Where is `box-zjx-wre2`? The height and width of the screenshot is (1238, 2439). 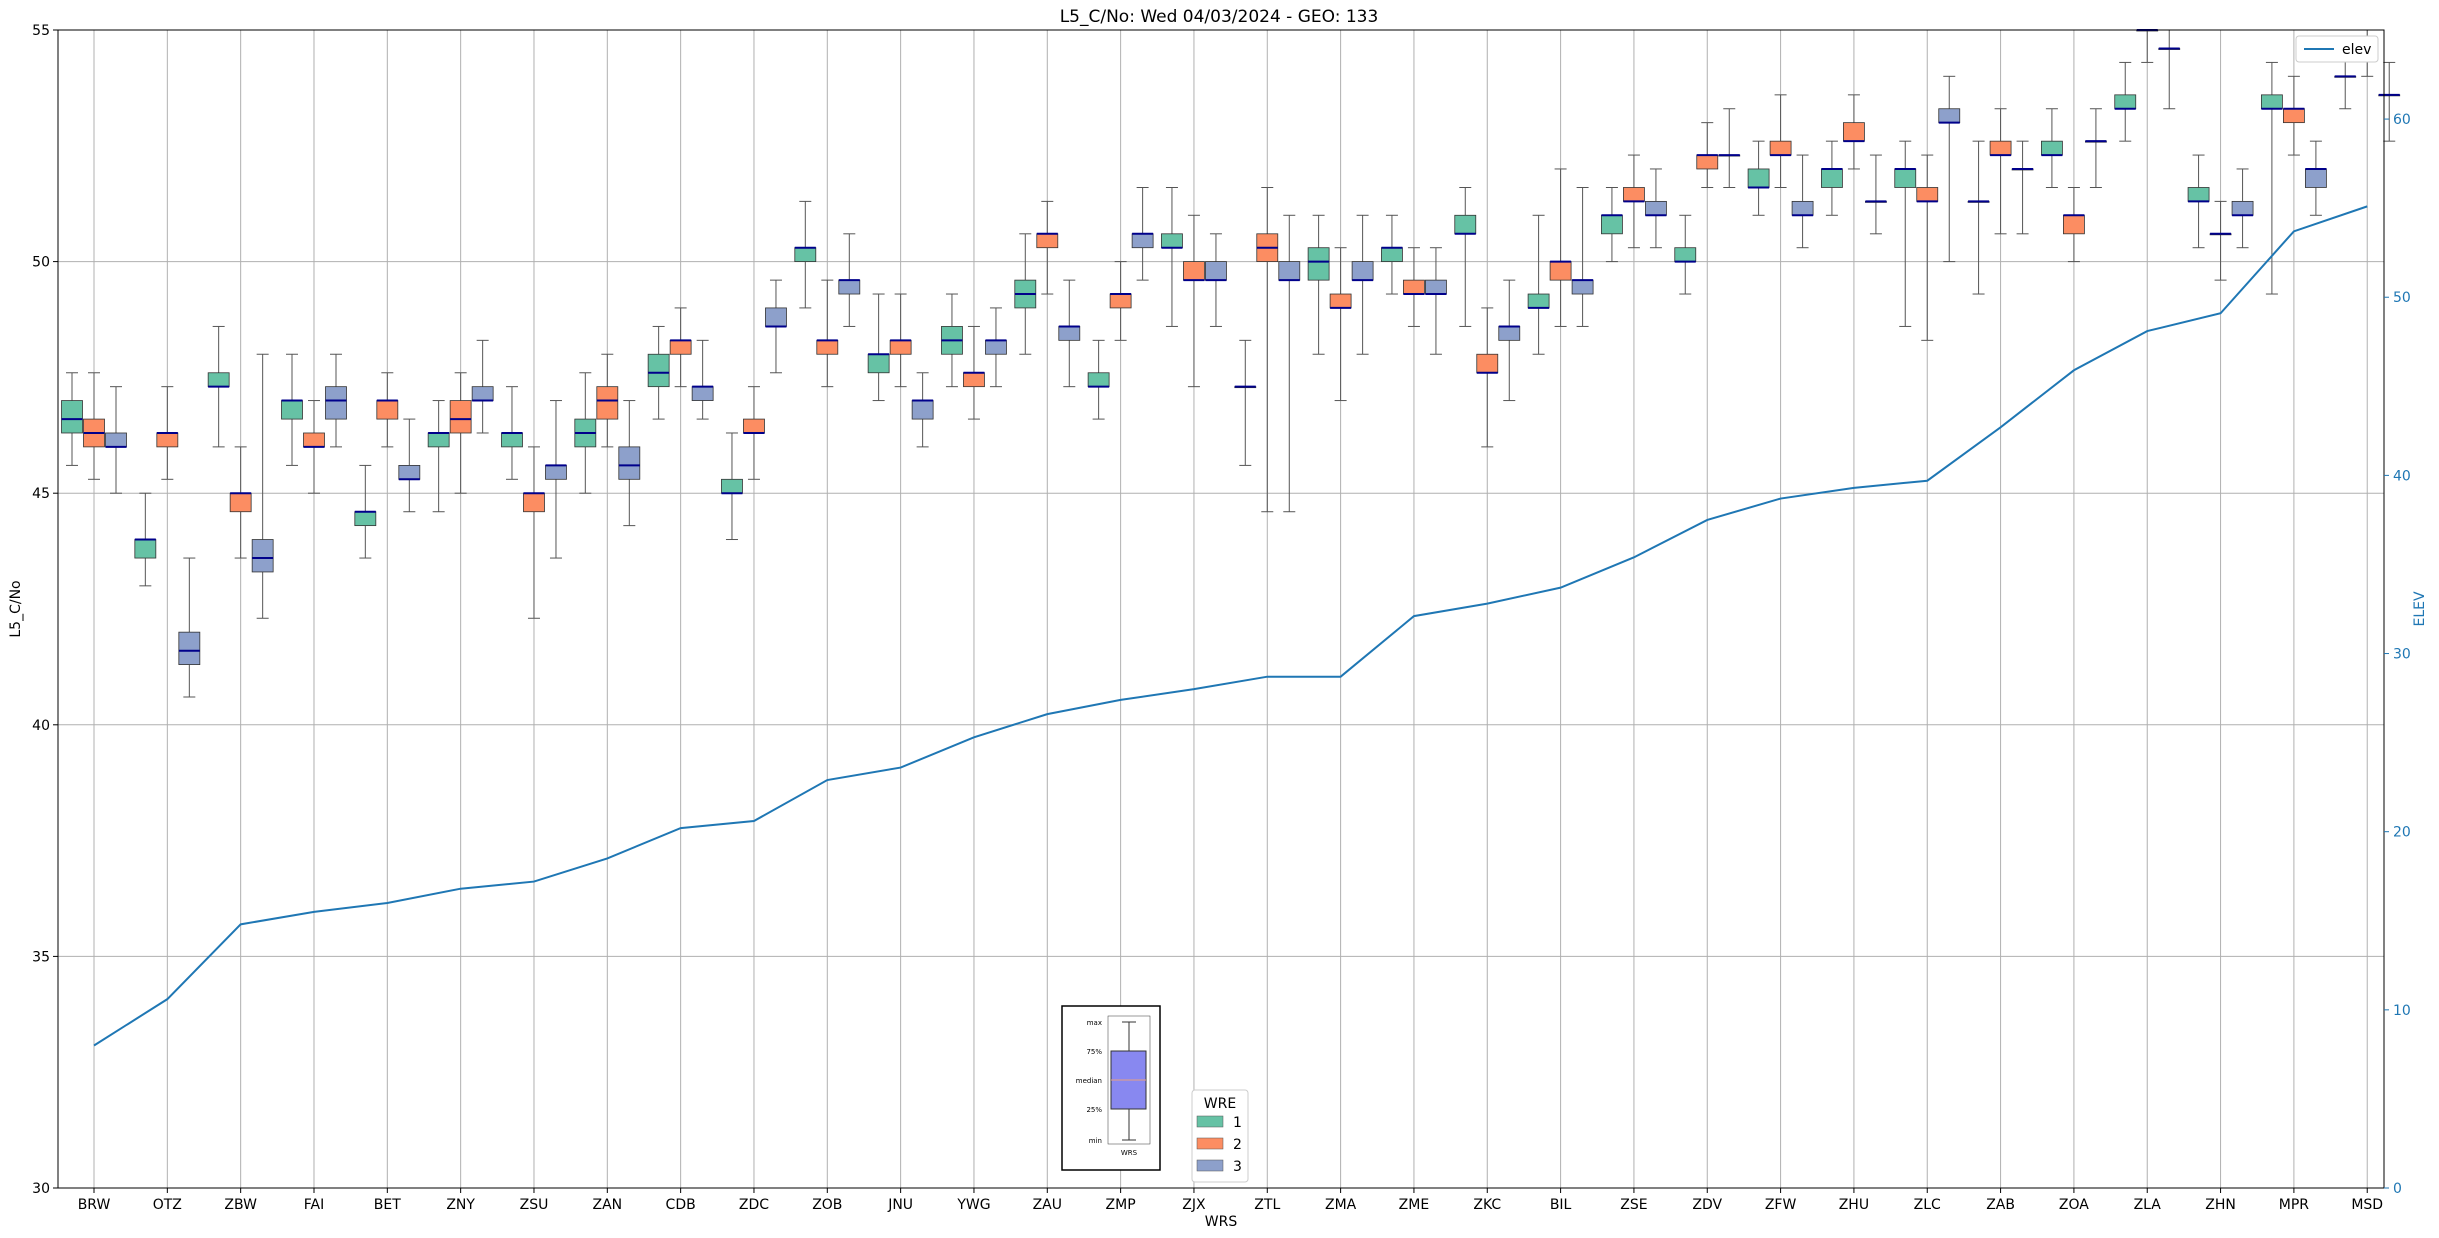 box-zjx-wre2 is located at coordinates (1194, 301).